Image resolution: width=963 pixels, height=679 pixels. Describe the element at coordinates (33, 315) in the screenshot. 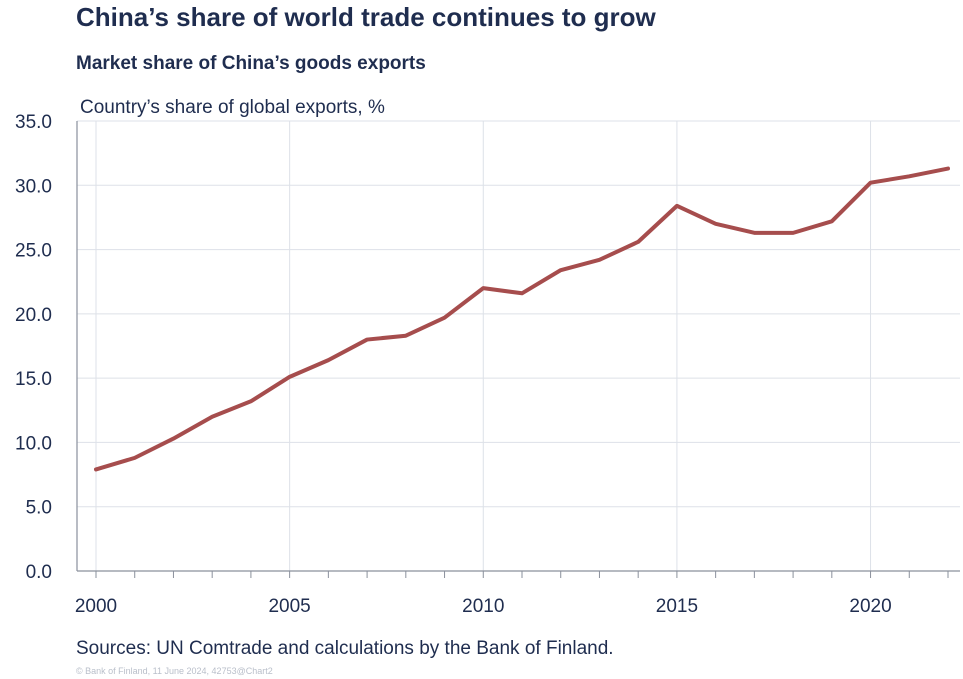

I see `y-tick-label: 20.0` at that location.